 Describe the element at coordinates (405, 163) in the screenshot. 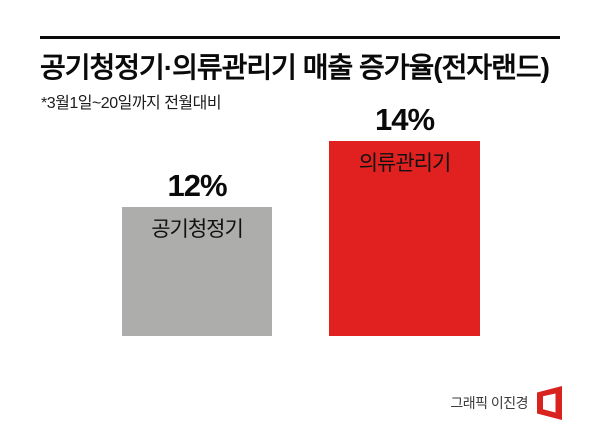

I see `category-label-clothing-care: 의류관리기` at that location.